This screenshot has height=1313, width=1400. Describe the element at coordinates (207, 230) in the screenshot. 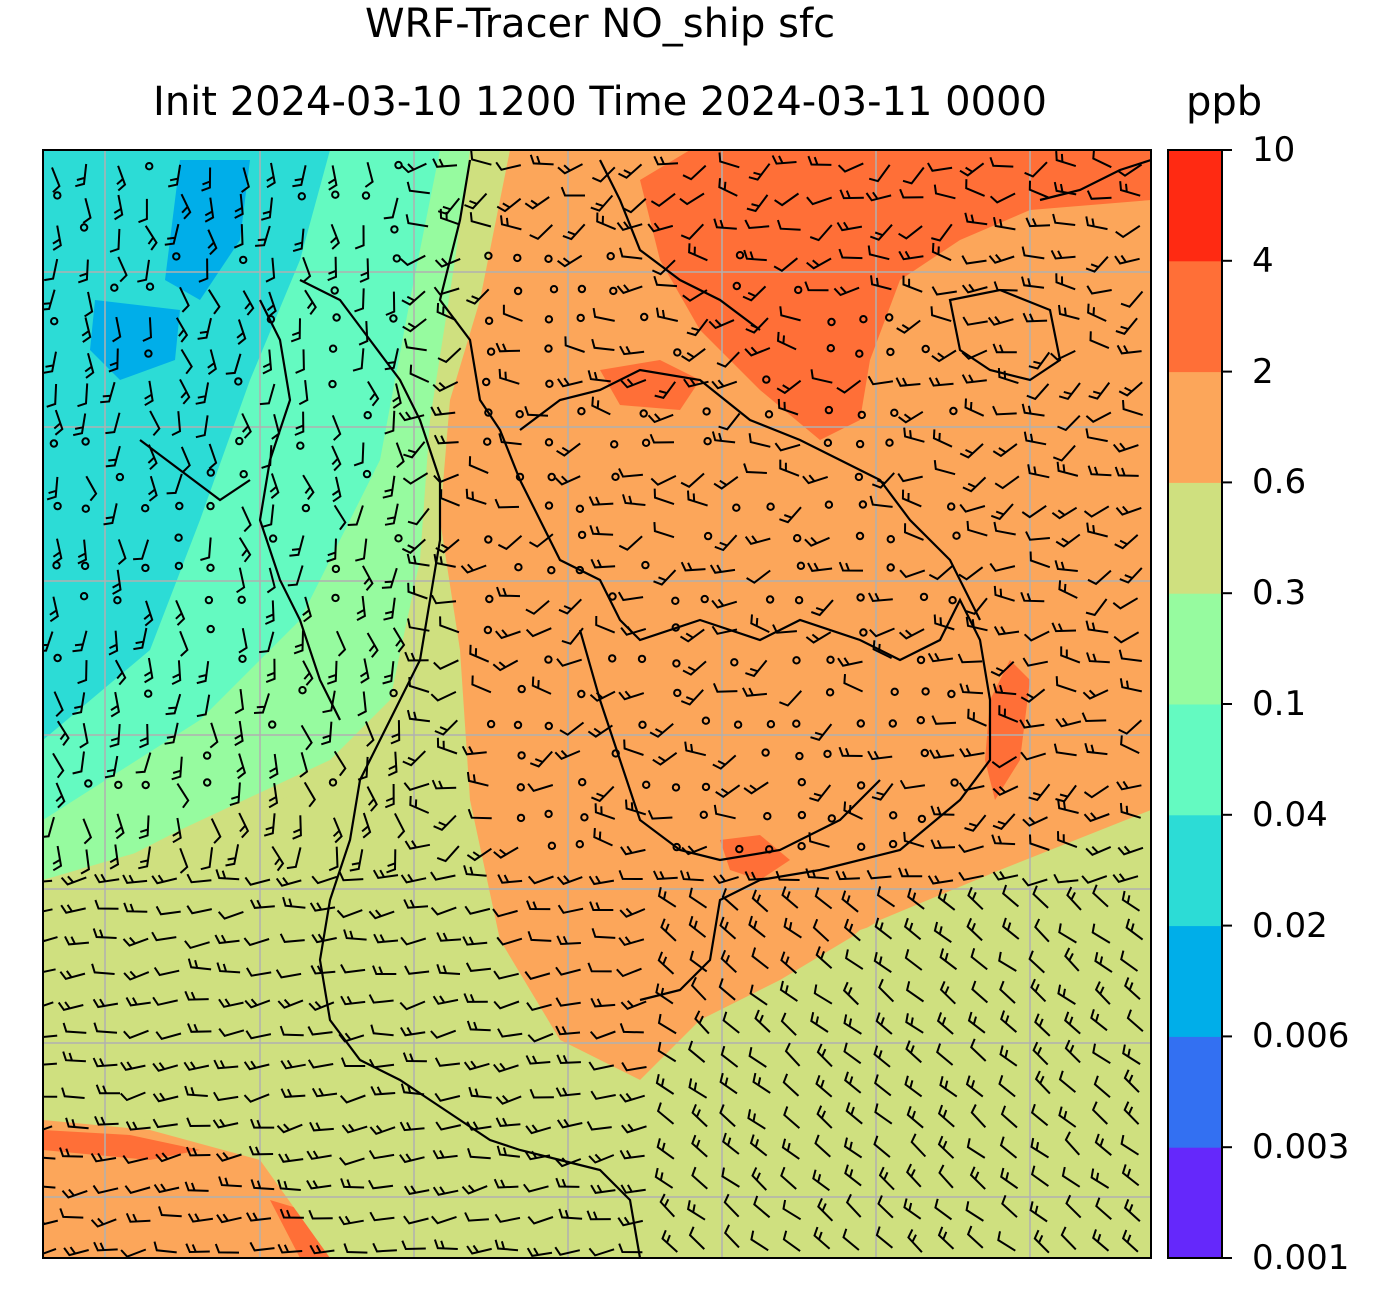

I see `field-blue` at that location.